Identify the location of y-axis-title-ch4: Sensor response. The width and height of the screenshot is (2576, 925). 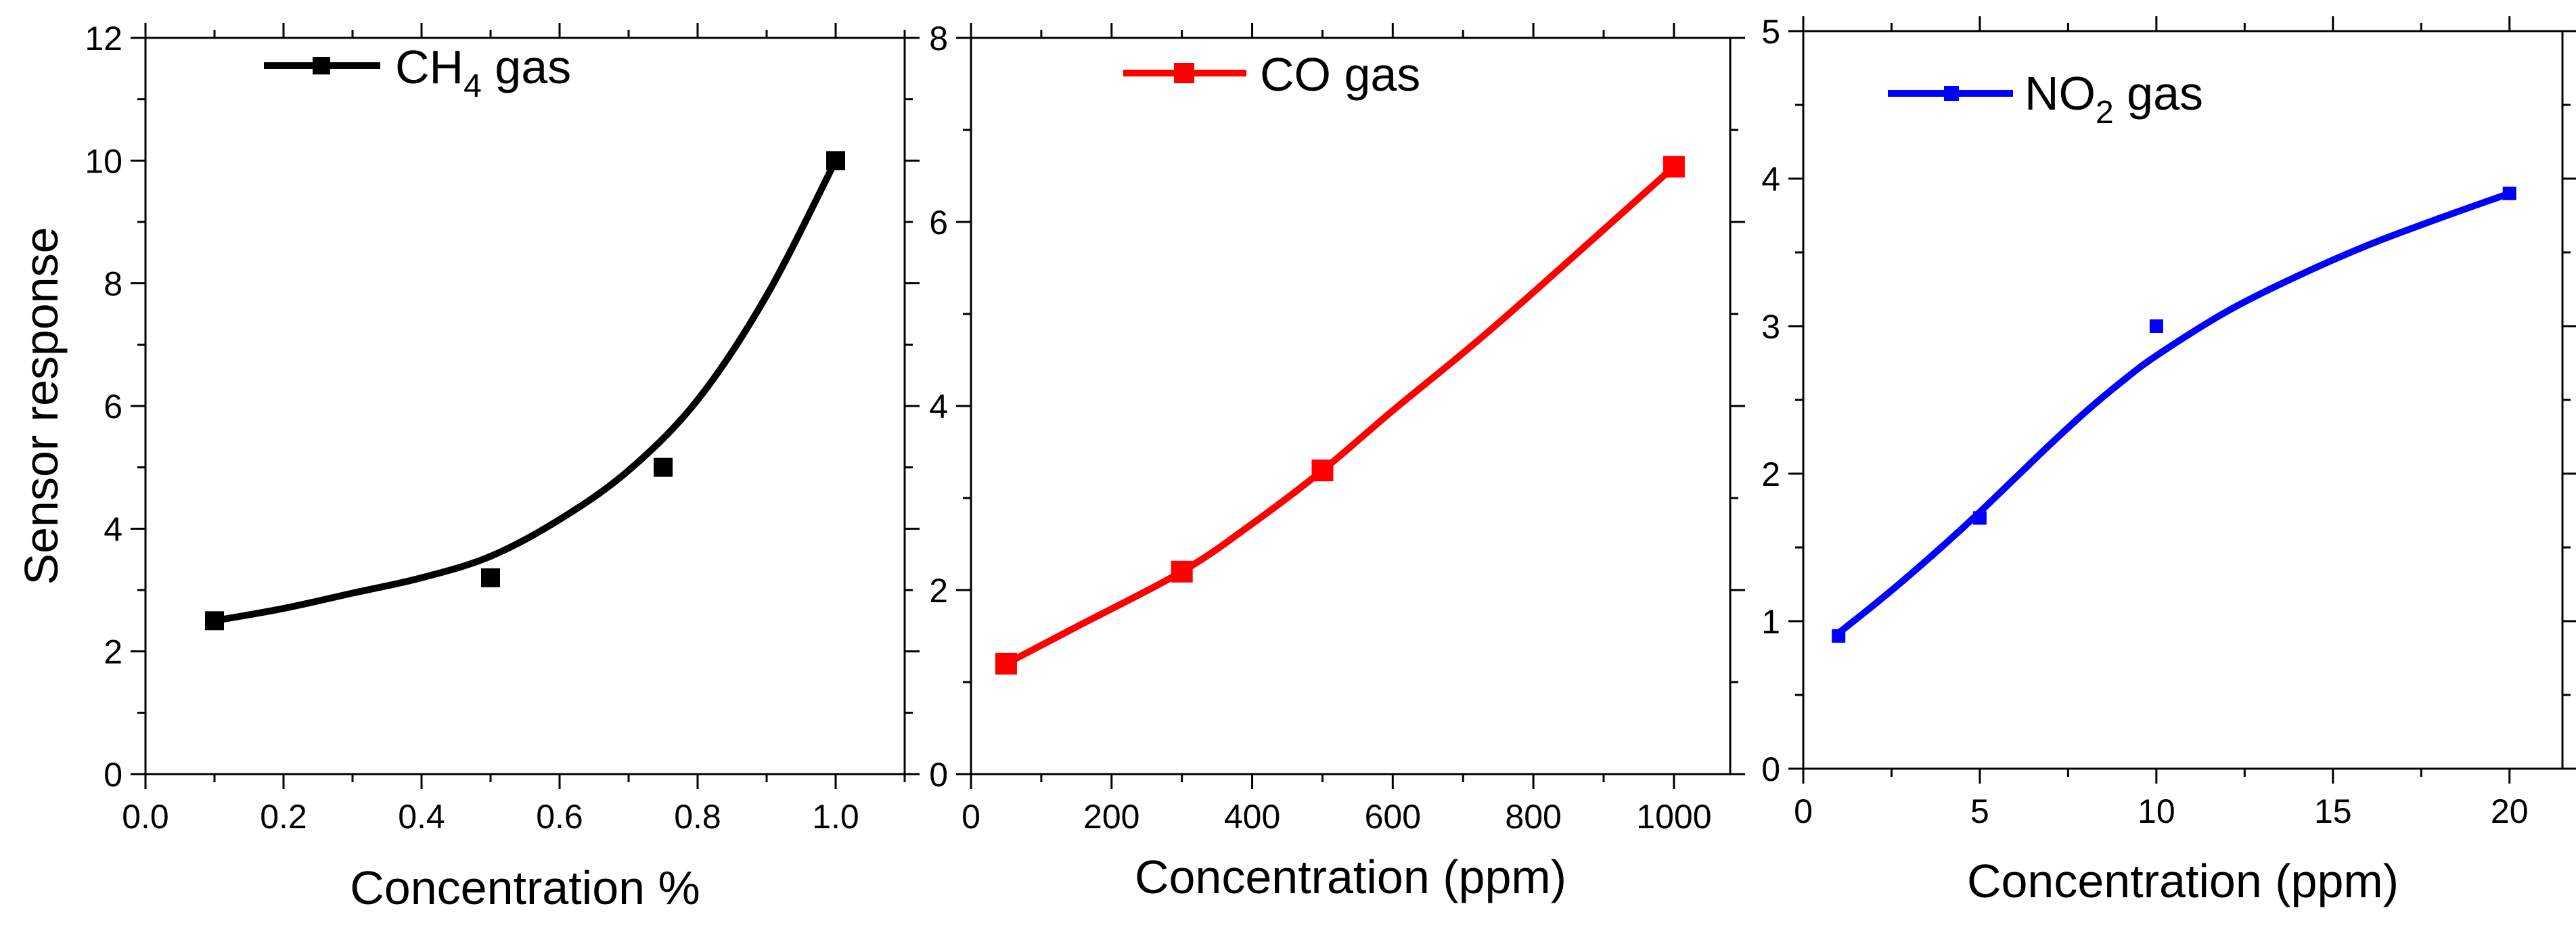
(41, 406).